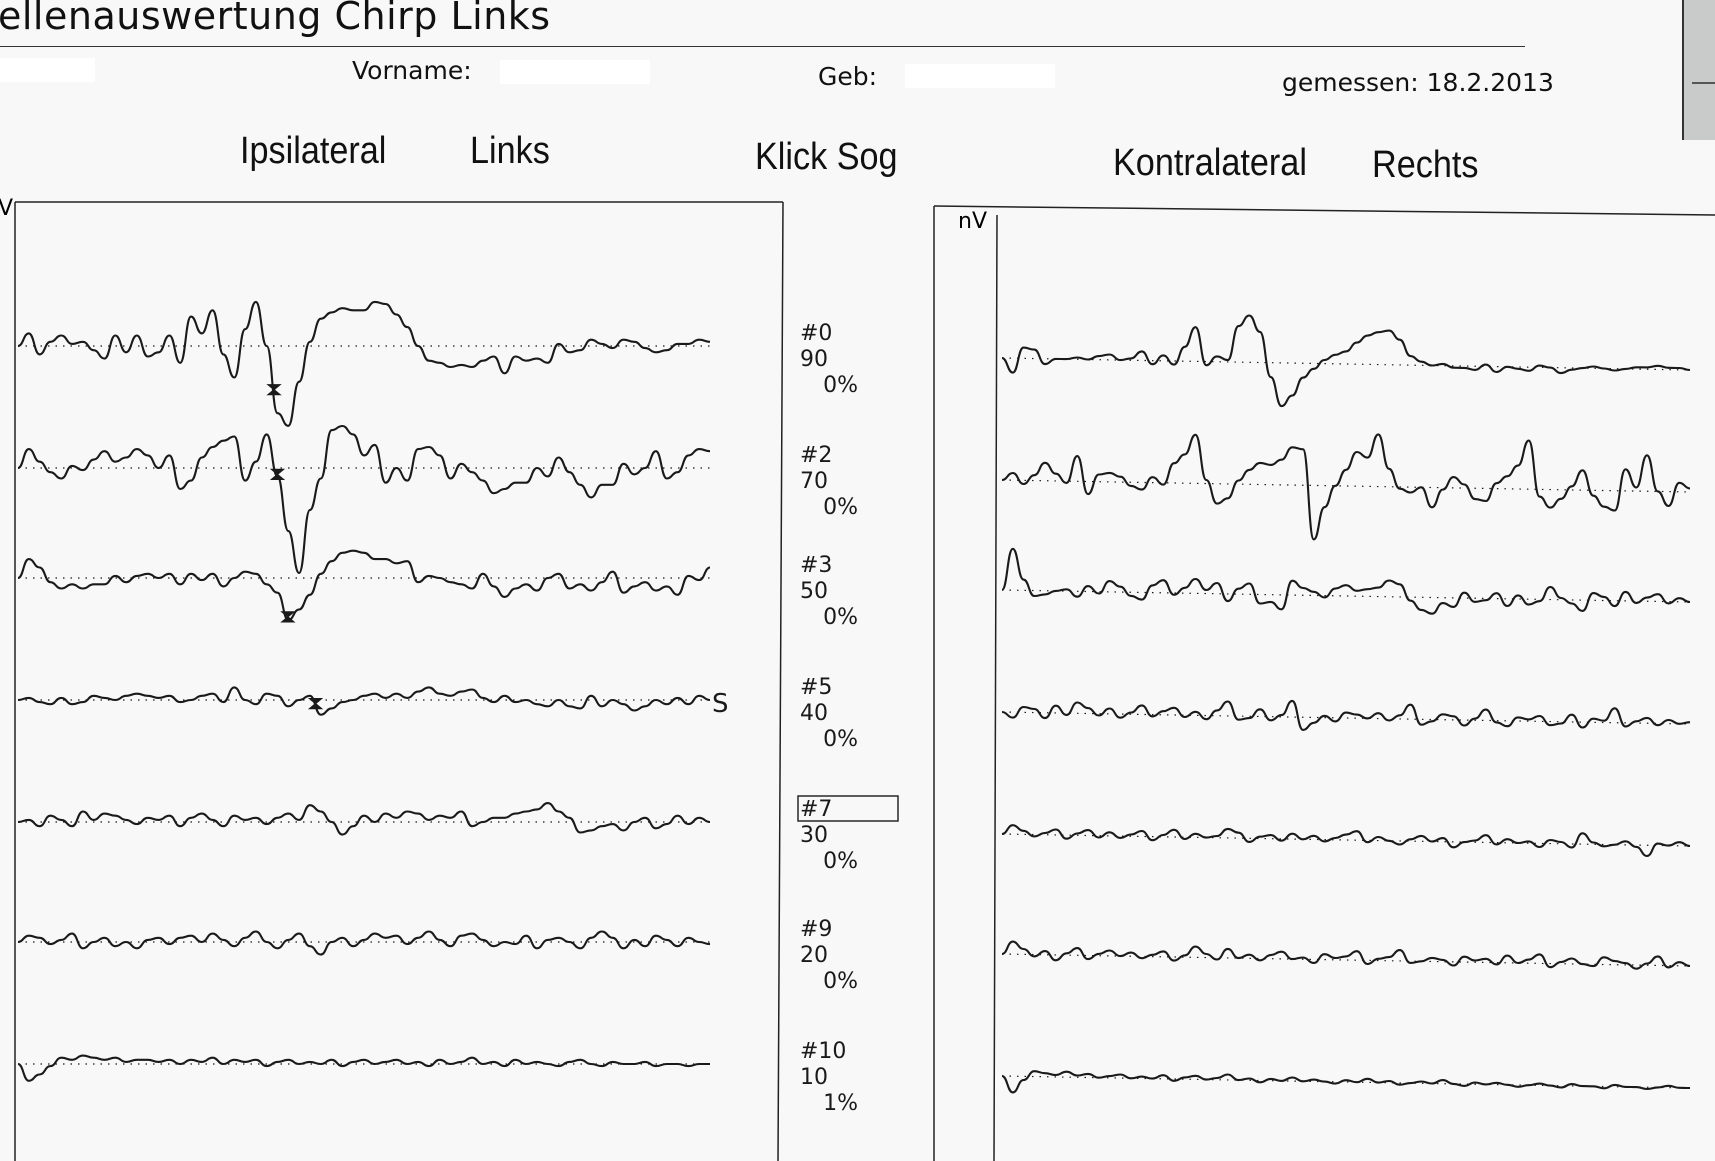 The height and width of the screenshot is (1161, 1715). Describe the element at coordinates (412, 70) in the screenshot. I see `vorname-label: Vorname:` at that location.